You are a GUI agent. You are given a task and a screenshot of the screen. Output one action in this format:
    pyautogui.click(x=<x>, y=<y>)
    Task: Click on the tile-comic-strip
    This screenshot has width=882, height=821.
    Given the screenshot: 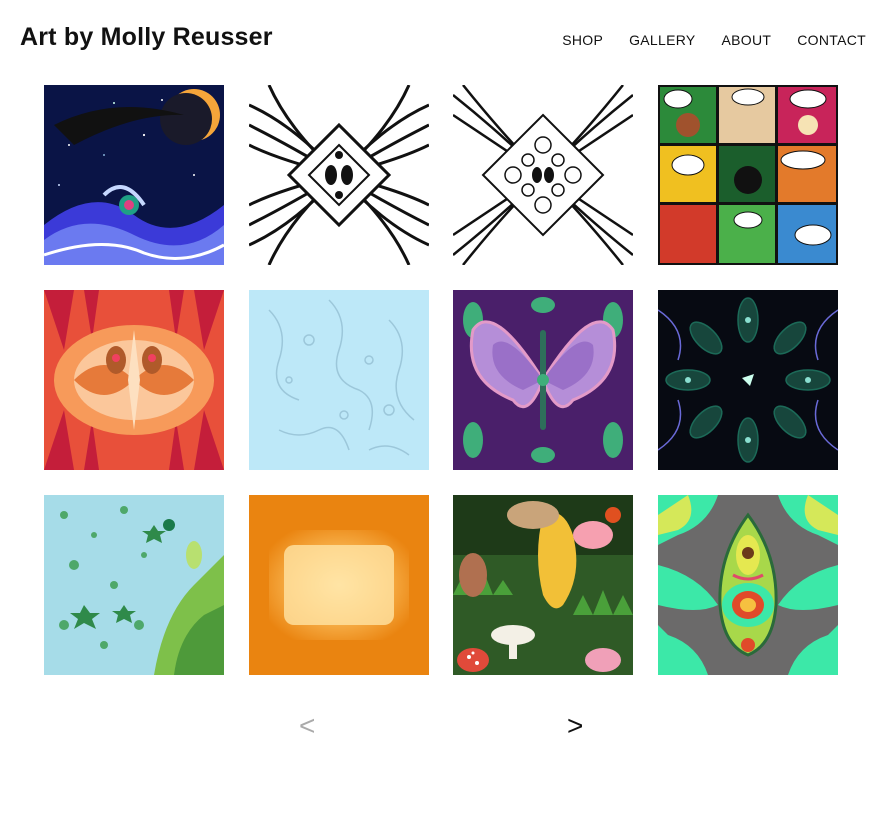 What is the action you would take?
    pyautogui.click(x=748, y=175)
    